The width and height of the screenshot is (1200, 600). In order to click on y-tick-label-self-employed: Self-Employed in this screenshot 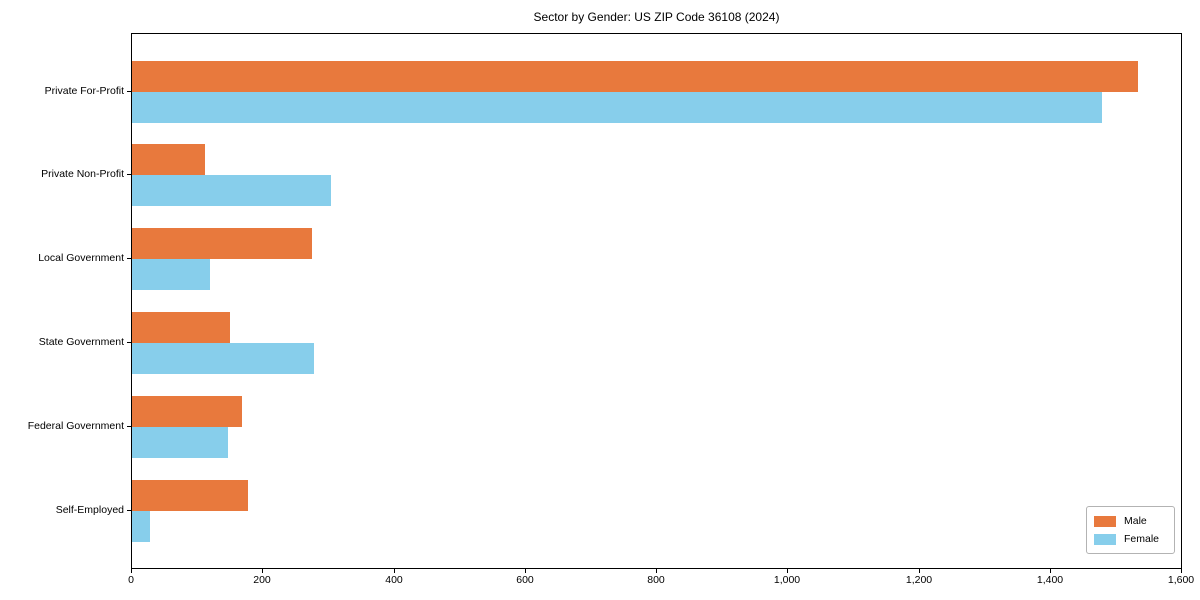, I will do `click(89, 510)`.